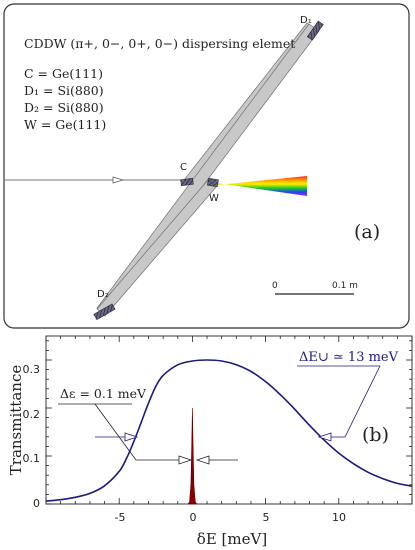 This screenshot has height=550, width=415. I want to click on label-d2: D₂, so click(103, 294).